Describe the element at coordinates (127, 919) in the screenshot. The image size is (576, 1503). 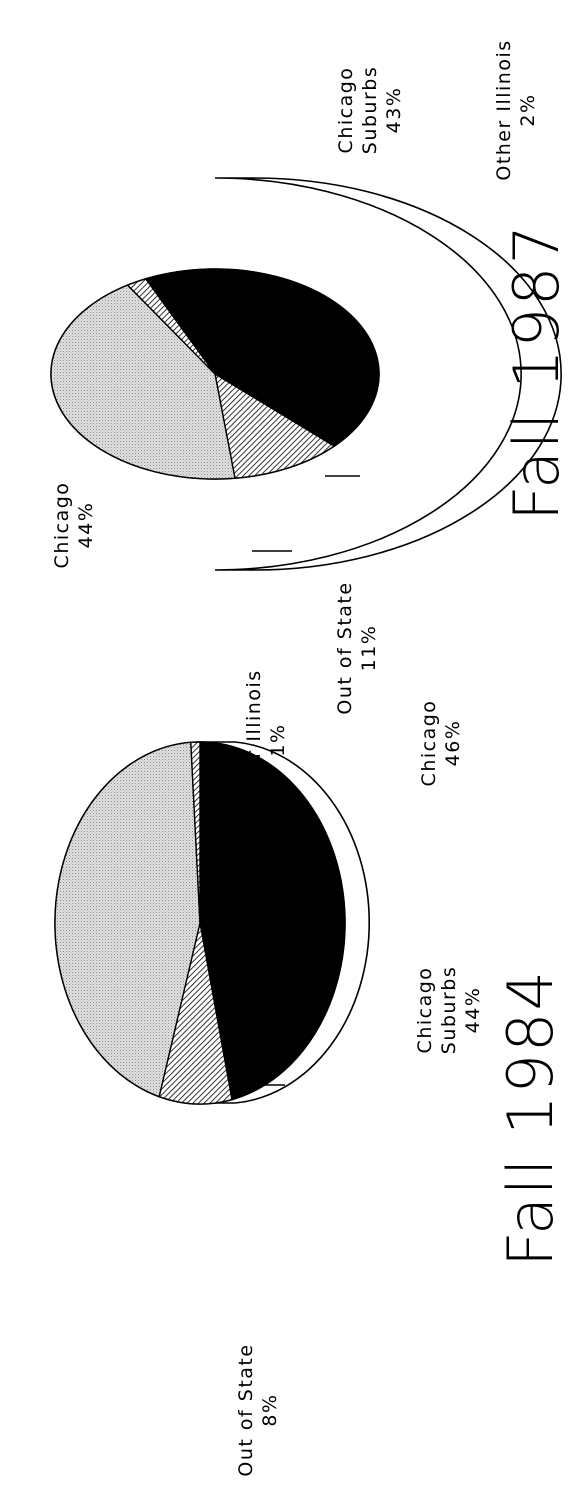
I see `pie-1984-slice-chicago-suburbs` at that location.